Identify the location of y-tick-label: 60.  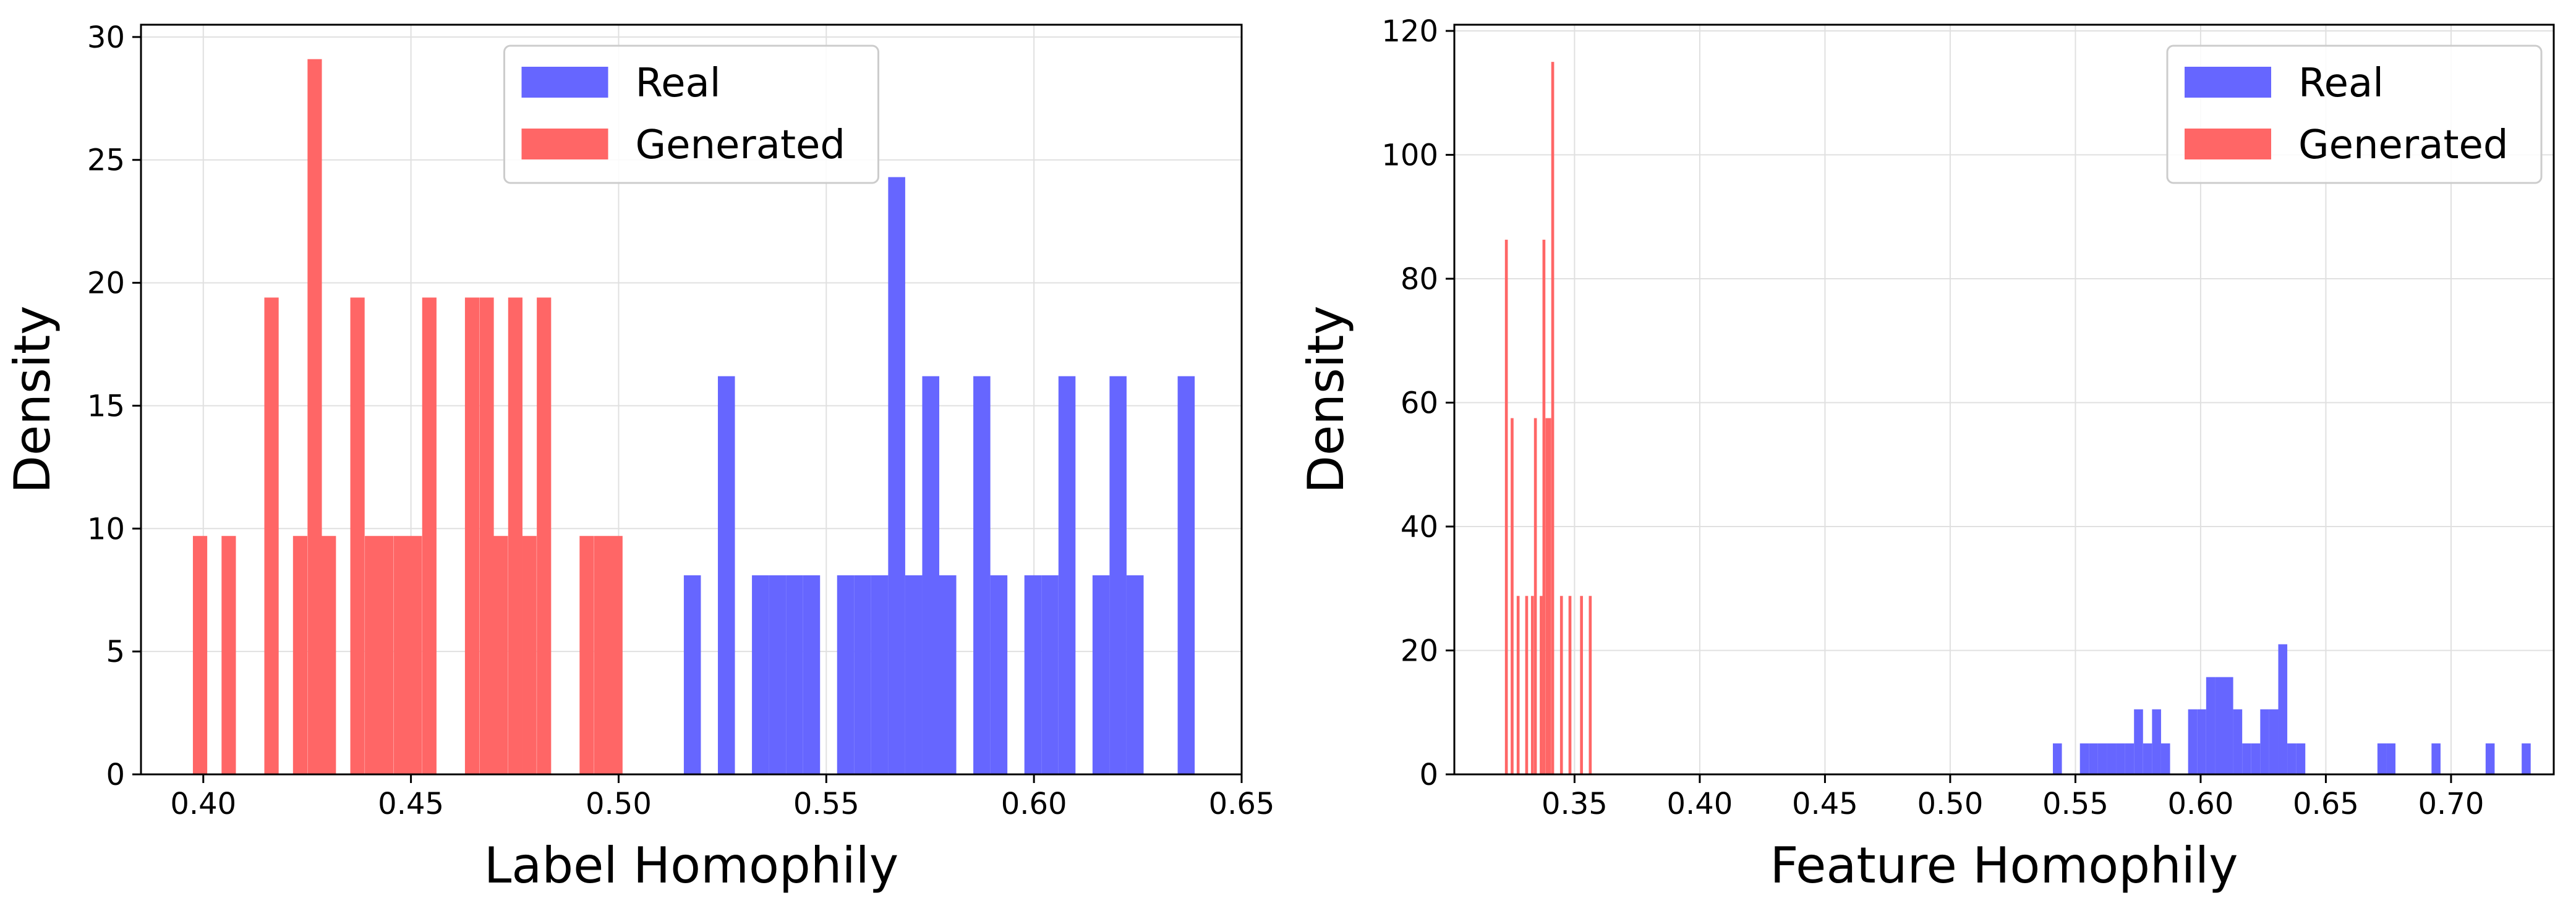
(1419, 403).